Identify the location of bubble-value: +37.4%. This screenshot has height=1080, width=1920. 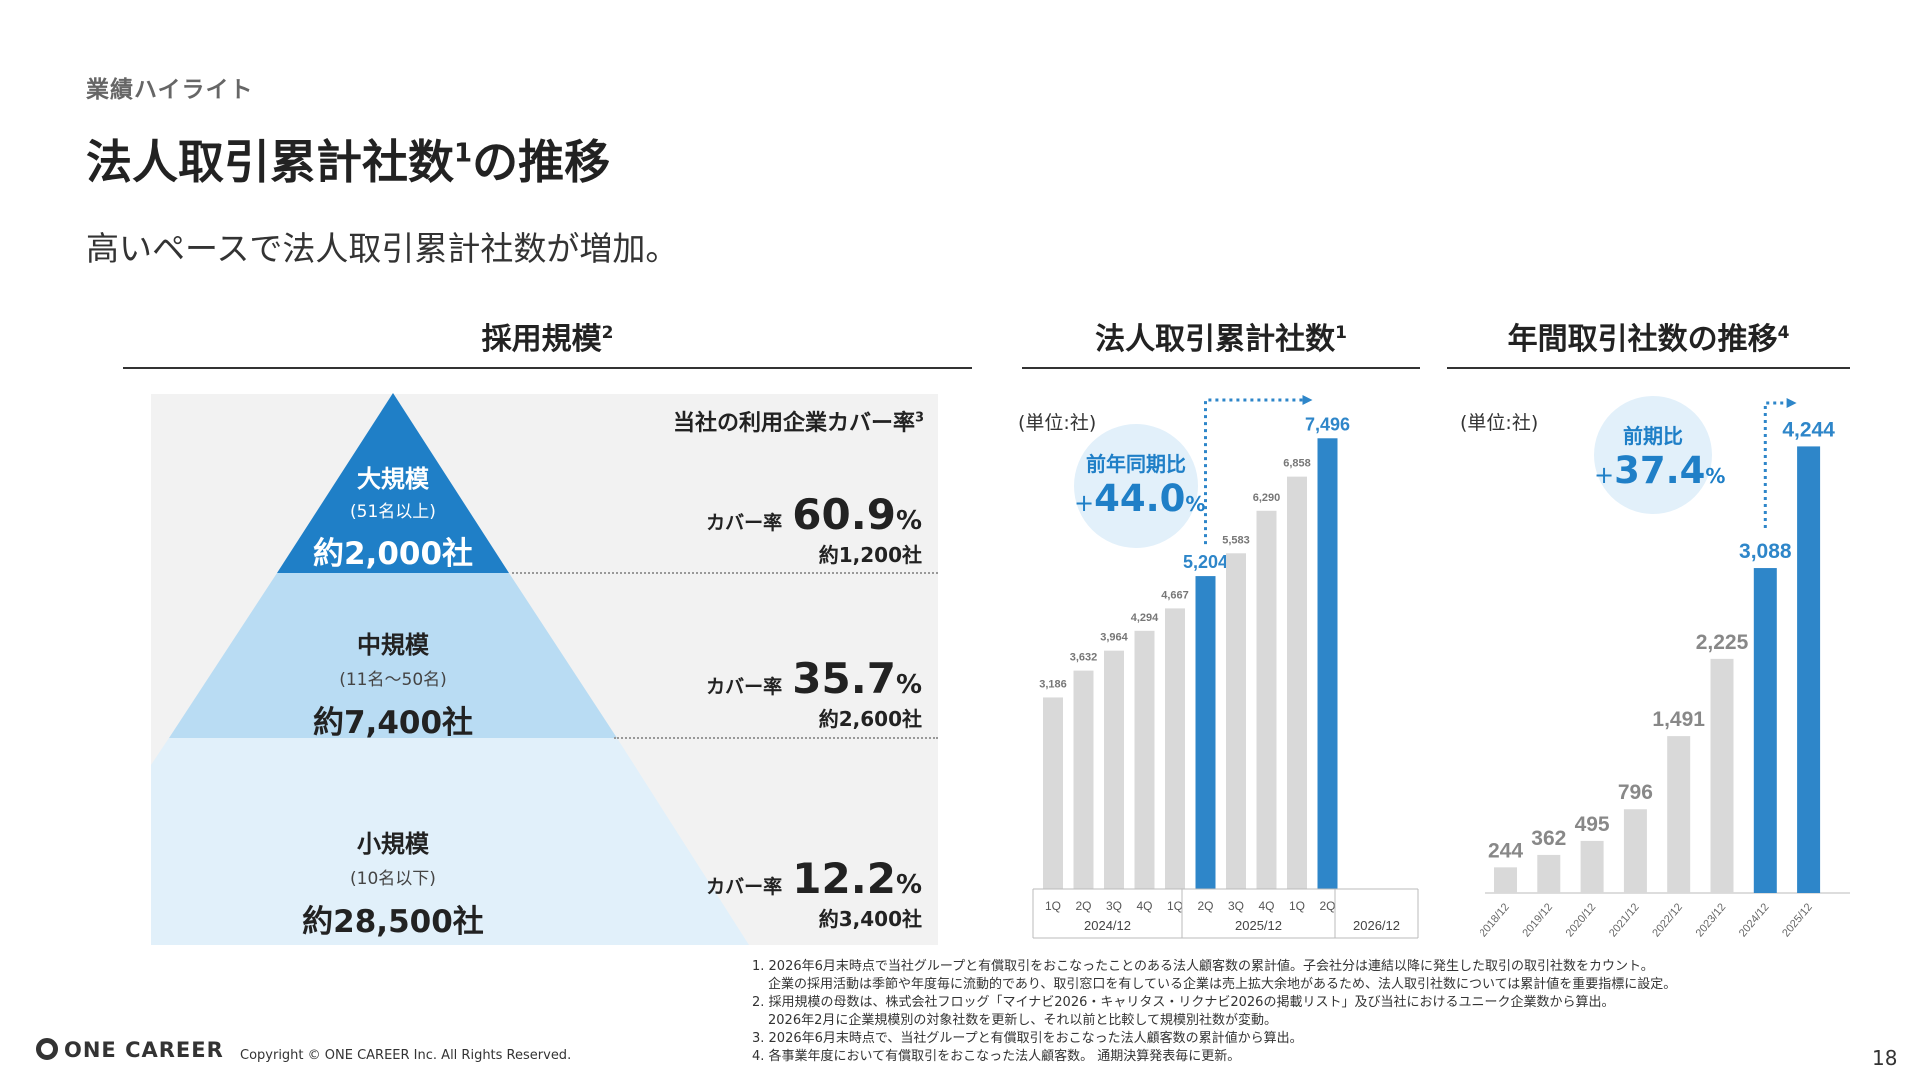
(1659, 470).